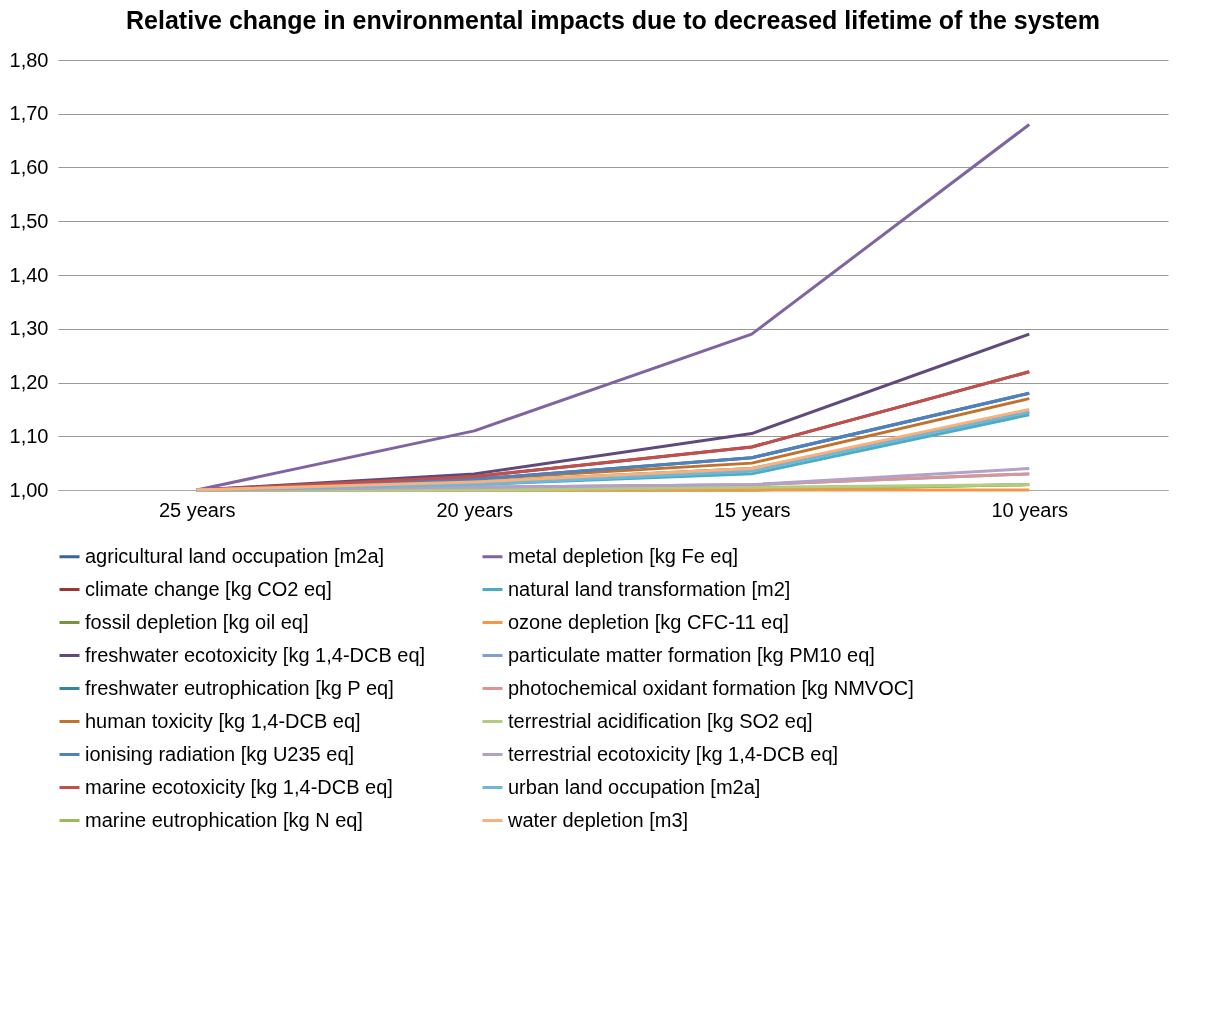 The width and height of the screenshot is (1217, 1016). I want to click on chart-title: Relative change in environmental impacts due to decreased lifetime of the system, so click(613, 20).